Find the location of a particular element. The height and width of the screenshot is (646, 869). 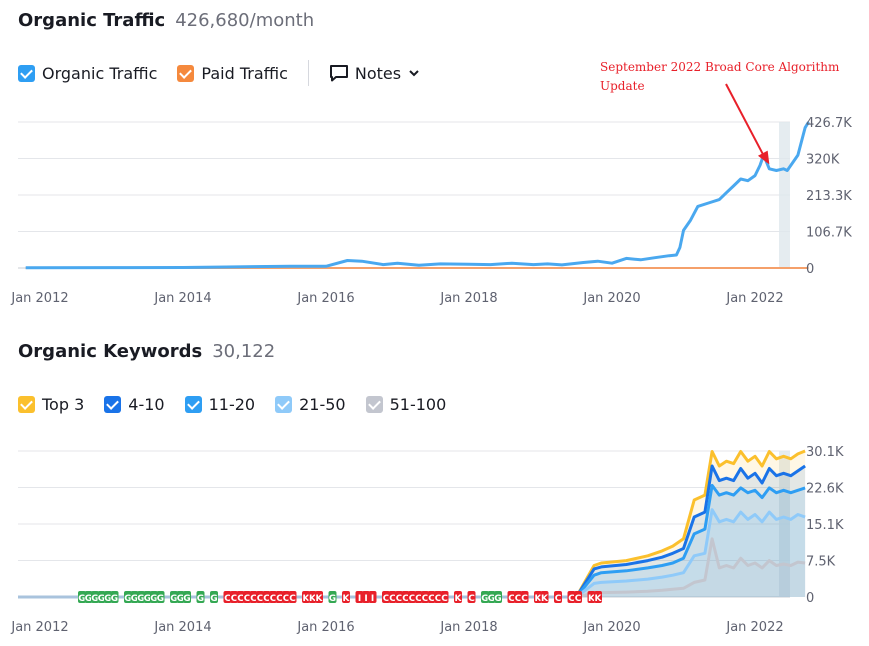

legend-top-3: Top 3 is located at coordinates (51, 404).